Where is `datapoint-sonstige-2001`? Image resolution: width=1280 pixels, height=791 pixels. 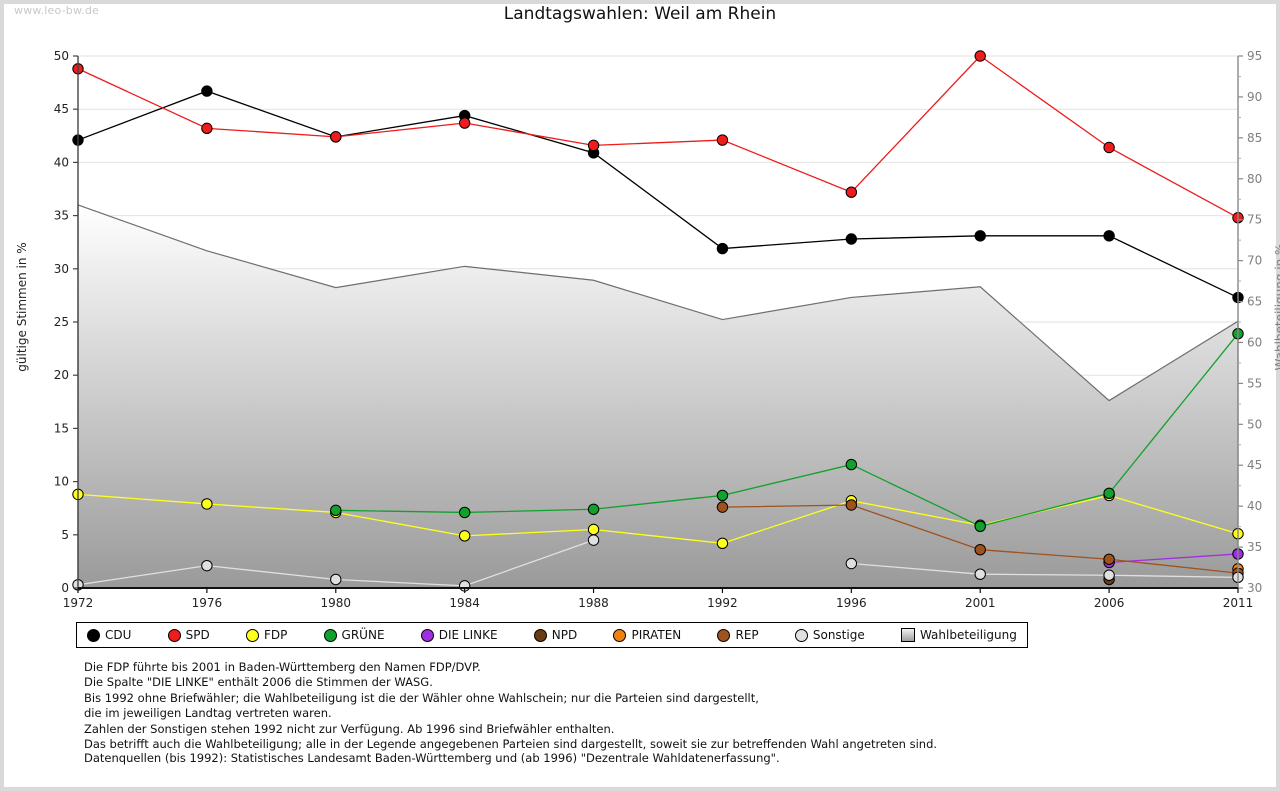
datapoint-sonstige-2001 is located at coordinates (980, 574).